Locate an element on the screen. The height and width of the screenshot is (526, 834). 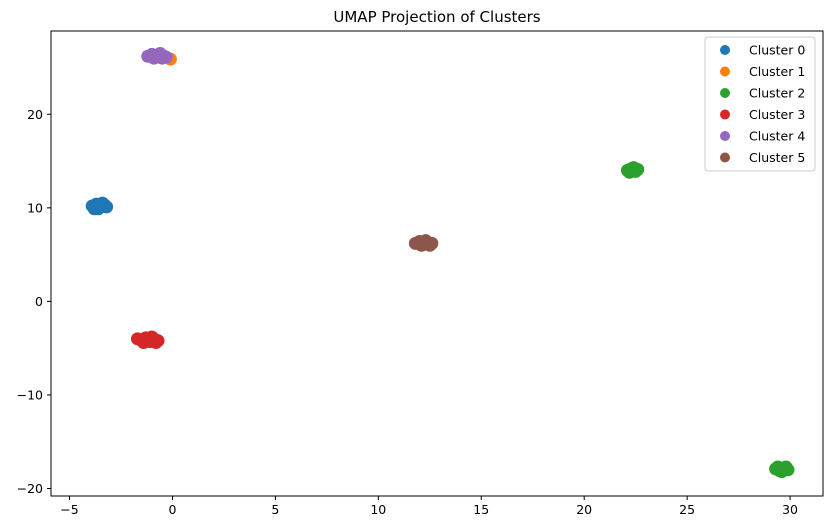
legend-label: Cluster 3 is located at coordinates (777, 114).